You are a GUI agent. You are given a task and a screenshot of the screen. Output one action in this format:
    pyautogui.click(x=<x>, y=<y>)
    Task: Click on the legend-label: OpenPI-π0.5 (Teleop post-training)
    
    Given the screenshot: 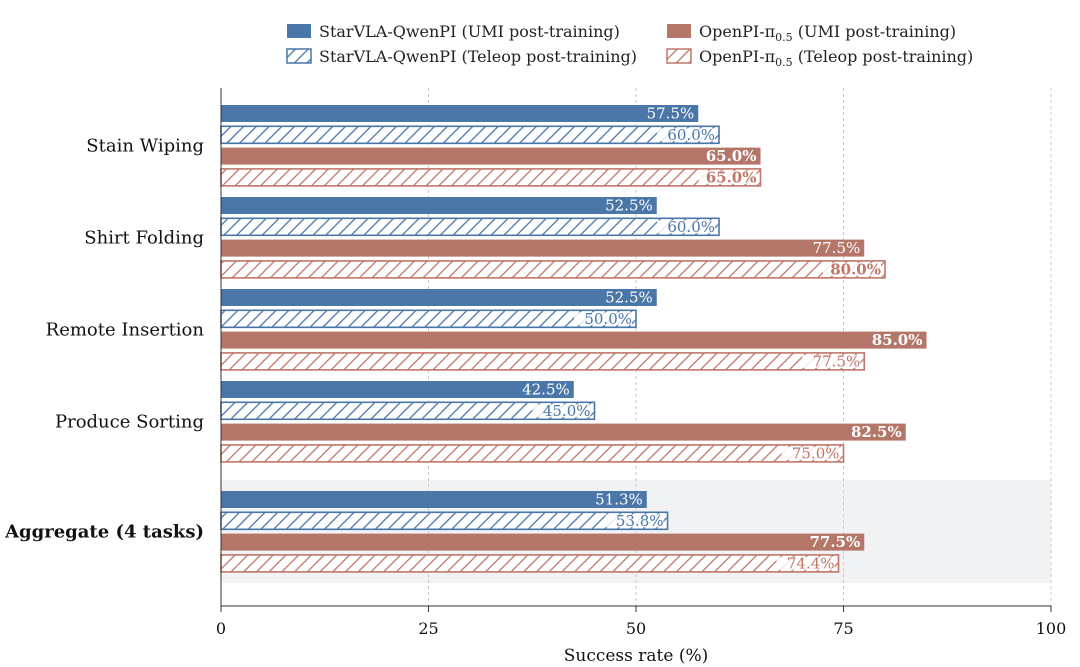 What is the action you would take?
    pyautogui.click(x=836, y=58)
    